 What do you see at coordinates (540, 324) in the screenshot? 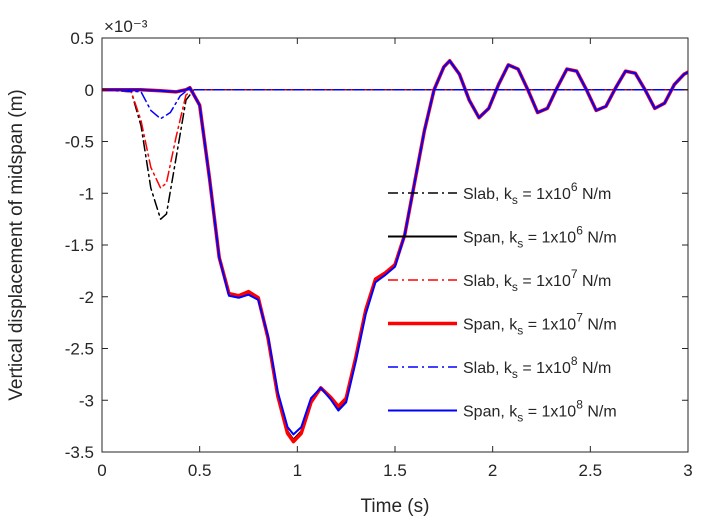
I see `legend-label-4: Span, ks = 1x107 N/m` at bounding box center [540, 324].